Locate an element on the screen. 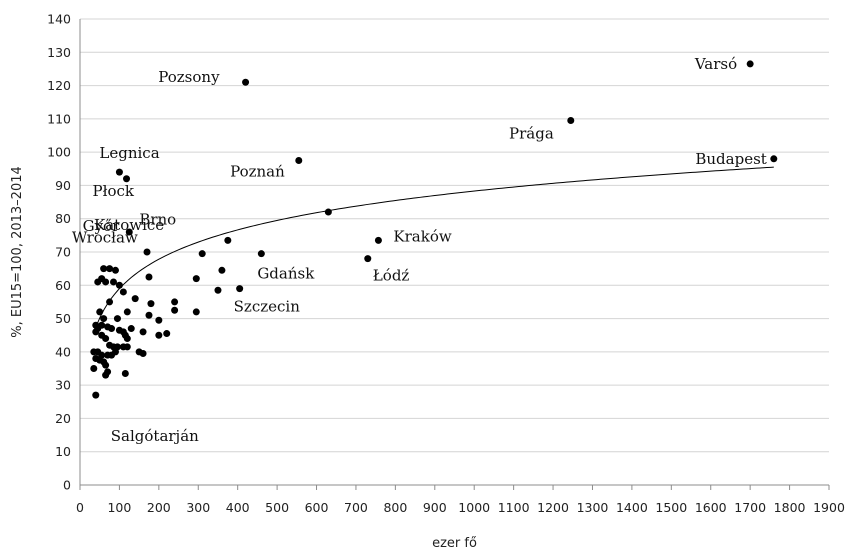  y-tick-label: 80 is located at coordinates (63, 218).